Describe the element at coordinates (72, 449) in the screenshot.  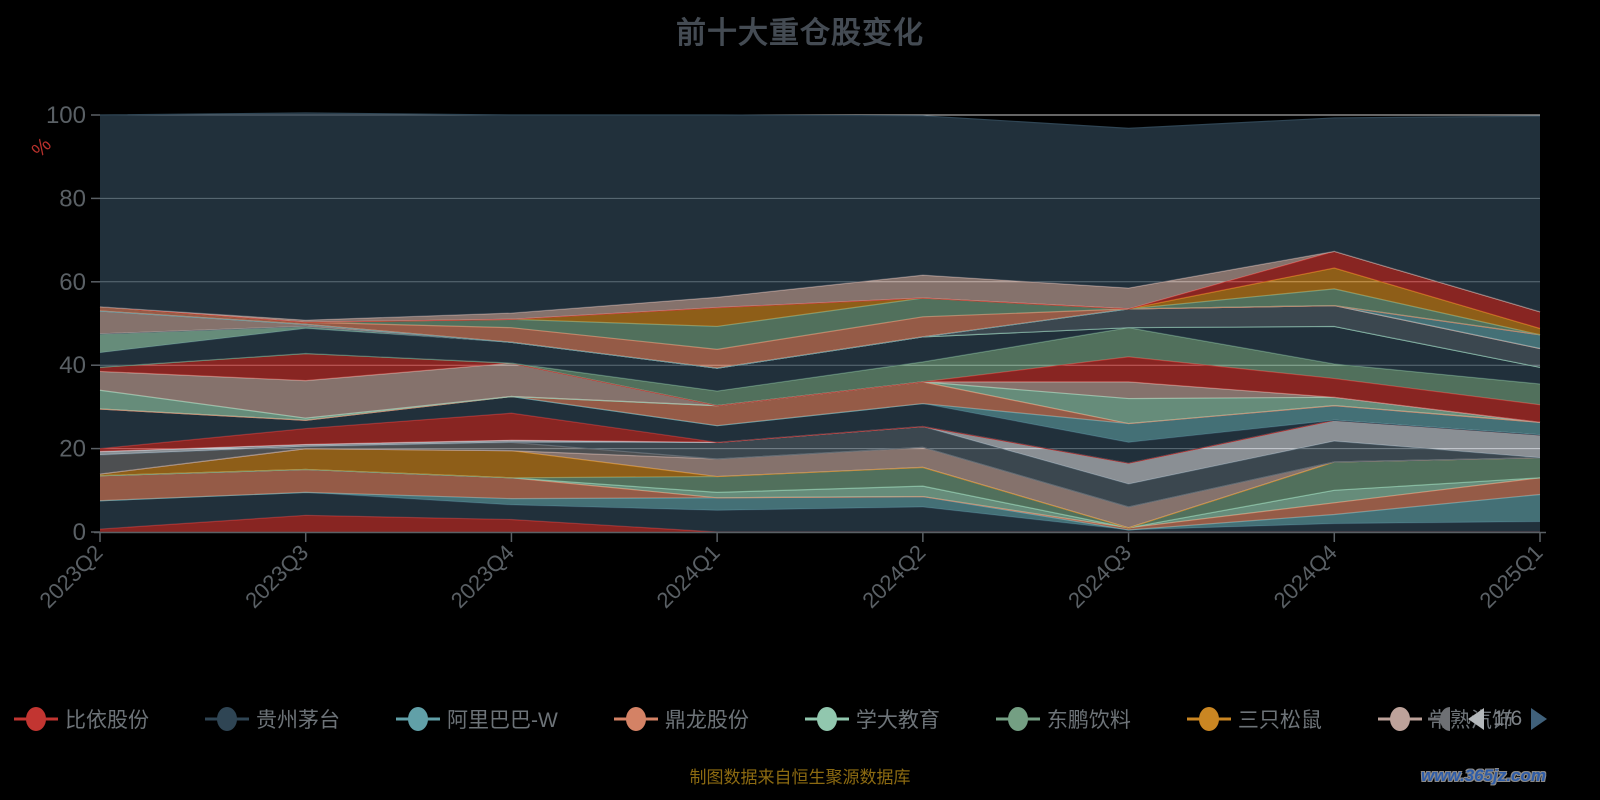
I see `y-axis-tick-label: 20` at that location.